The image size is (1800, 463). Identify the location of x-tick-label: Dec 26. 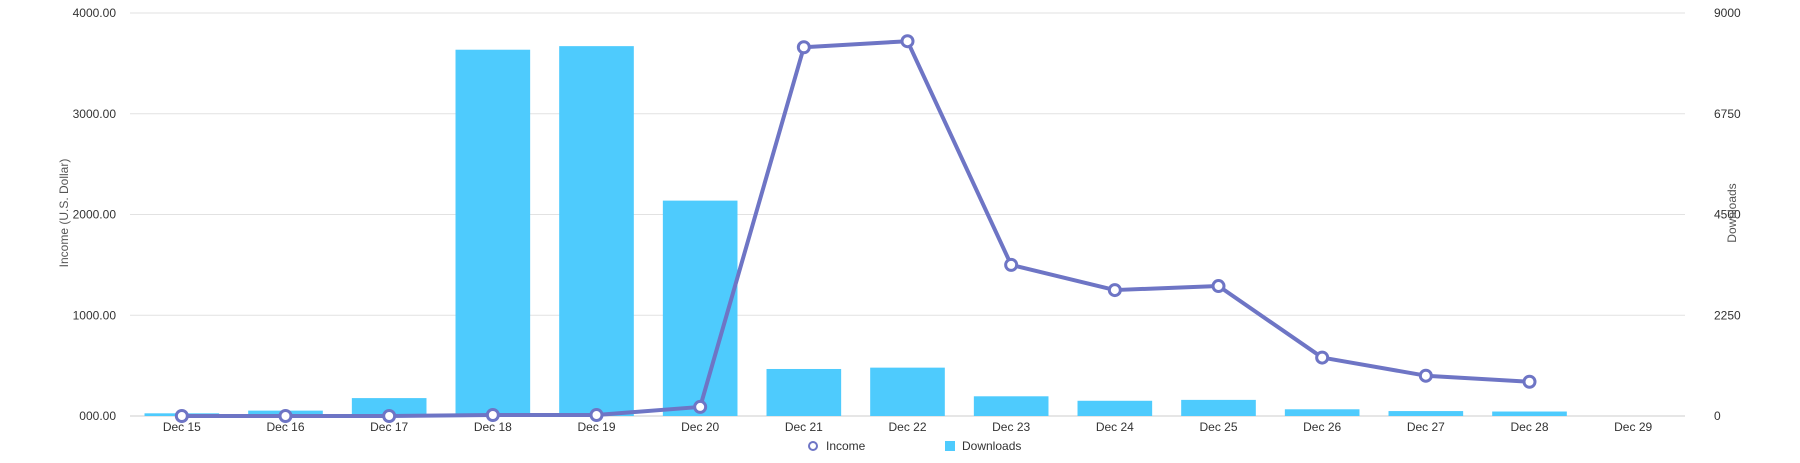
(1322, 427).